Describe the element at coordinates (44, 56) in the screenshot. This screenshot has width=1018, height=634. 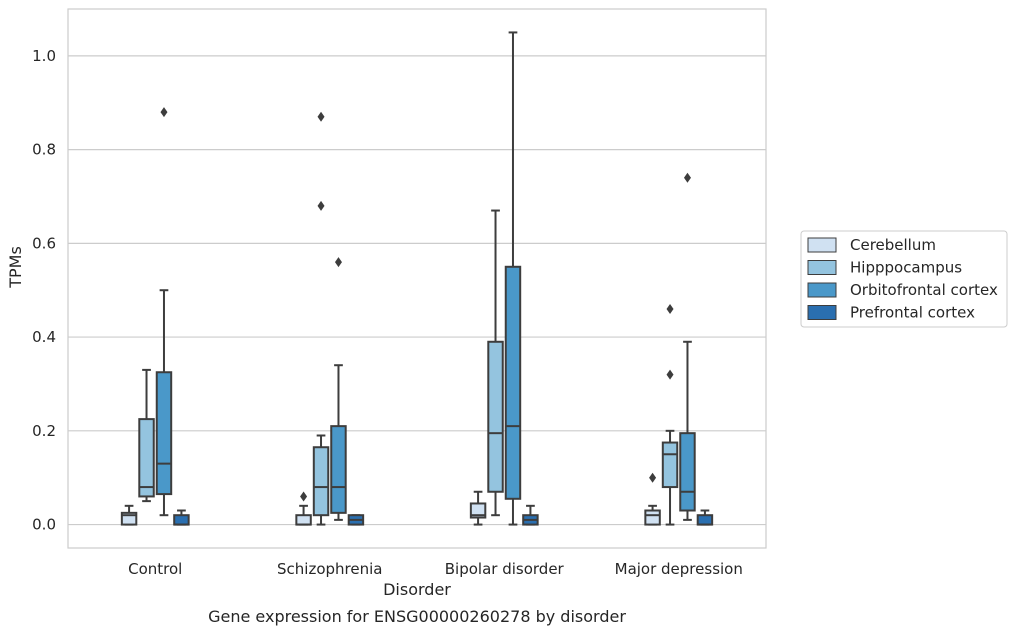
I see `y-tick-label: 1.0` at that location.